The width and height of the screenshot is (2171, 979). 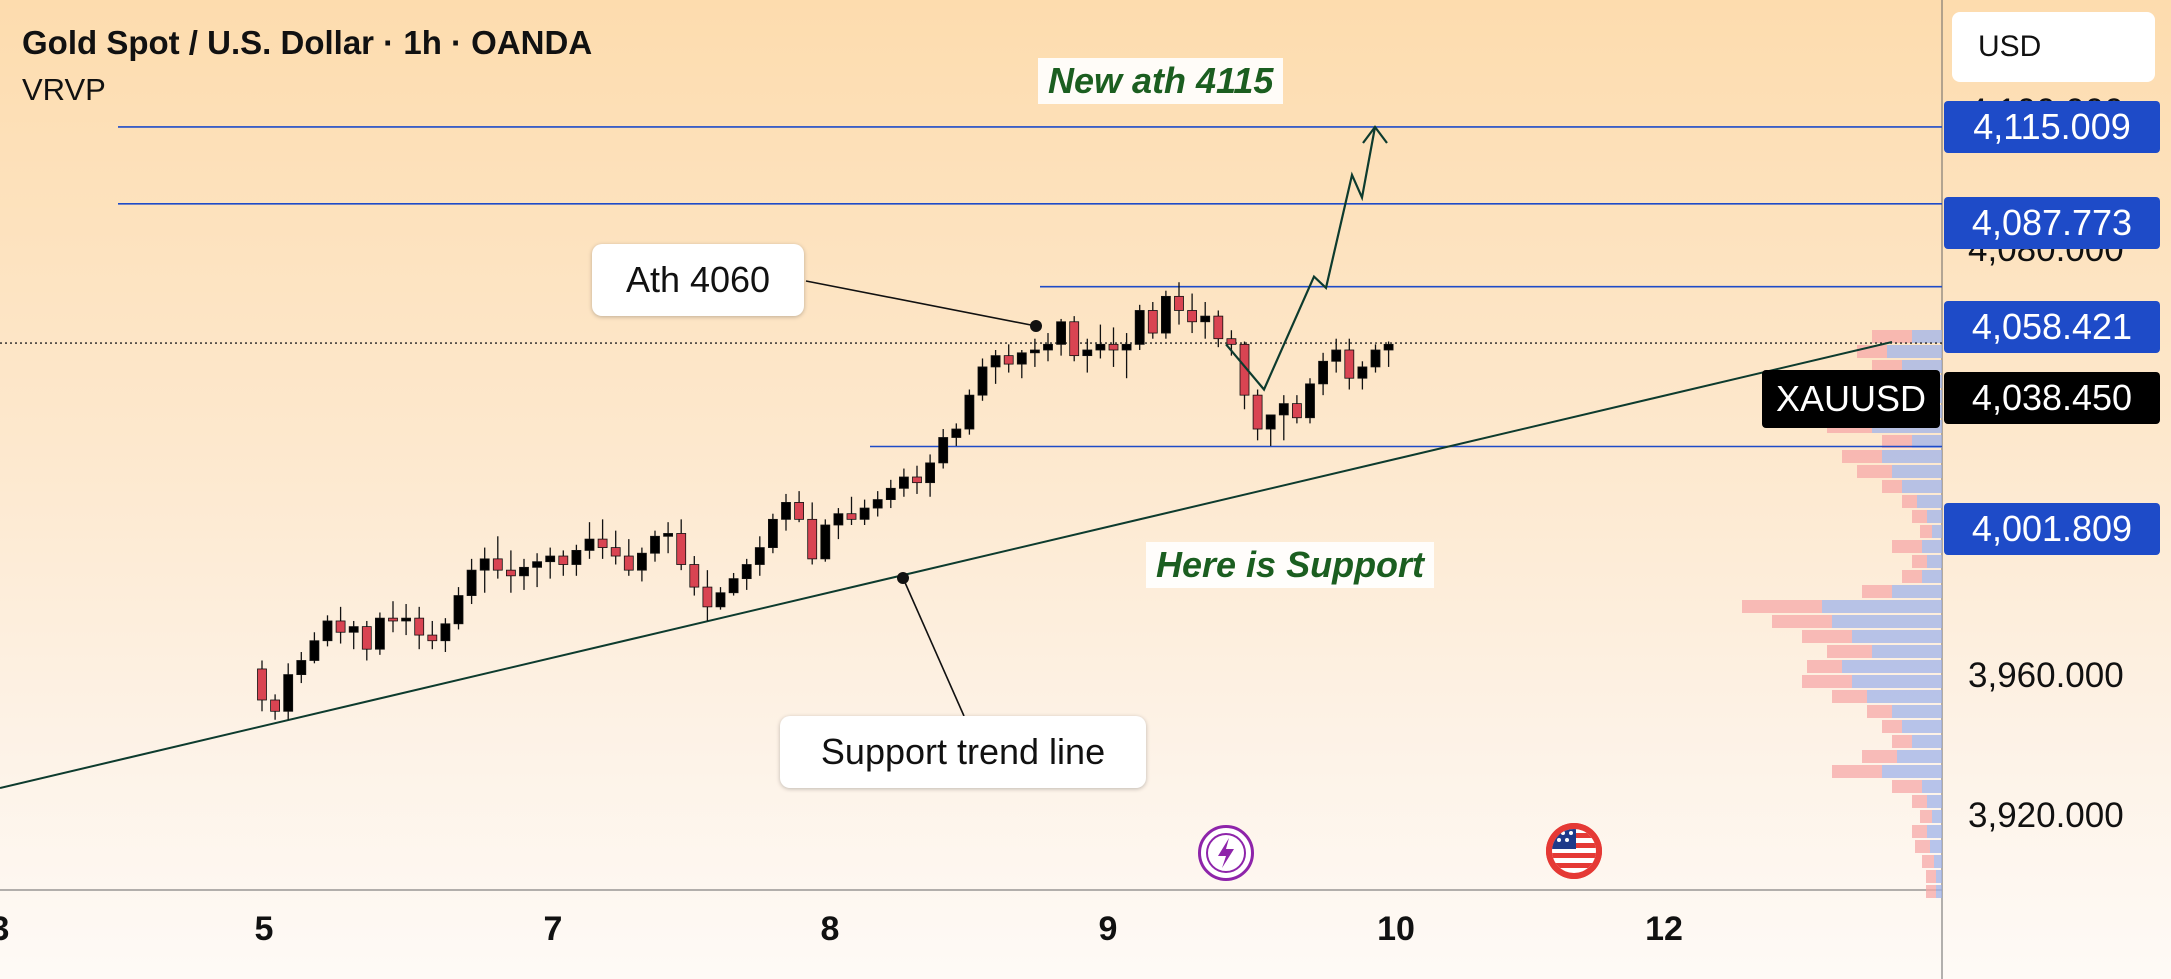 I want to click on chart-title: Gold Spot / U.S. Dollar · 1h · OANDA, so click(x=307, y=42).